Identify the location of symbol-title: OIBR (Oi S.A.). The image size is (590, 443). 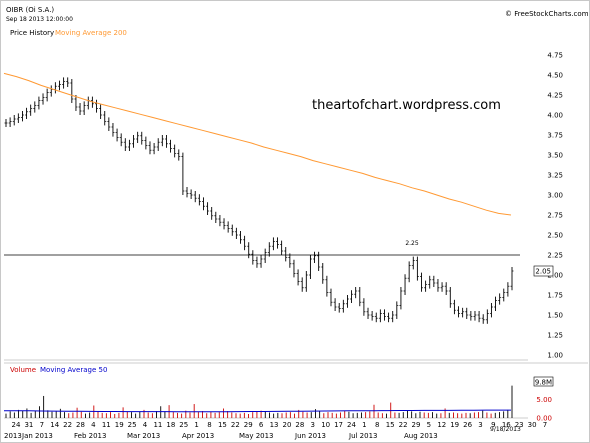
(30, 10).